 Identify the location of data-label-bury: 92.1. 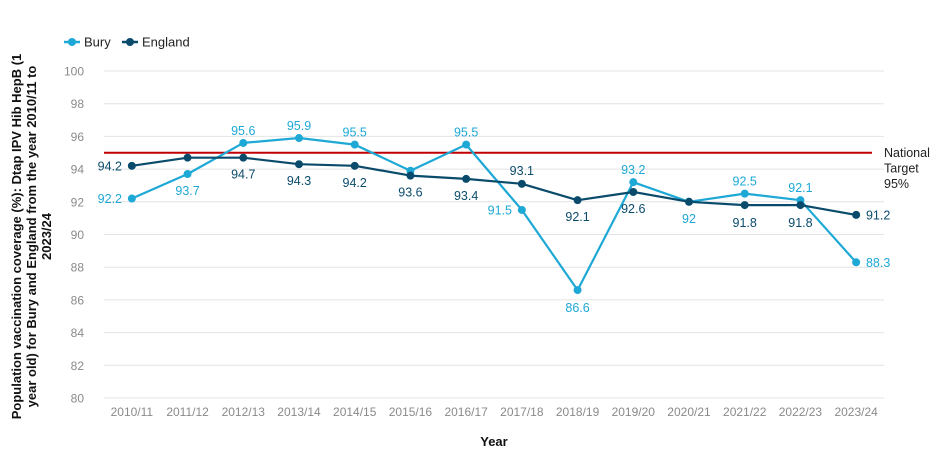
(800, 188).